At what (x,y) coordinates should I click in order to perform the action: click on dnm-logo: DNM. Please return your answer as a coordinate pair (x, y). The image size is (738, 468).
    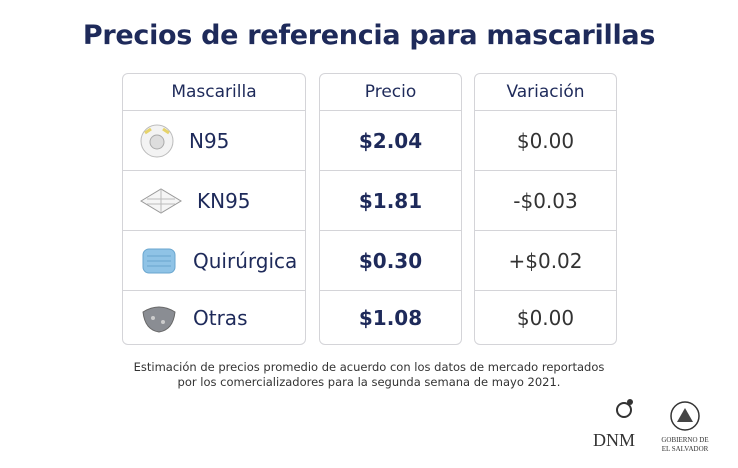
    Looking at the image, I should click on (614, 424).